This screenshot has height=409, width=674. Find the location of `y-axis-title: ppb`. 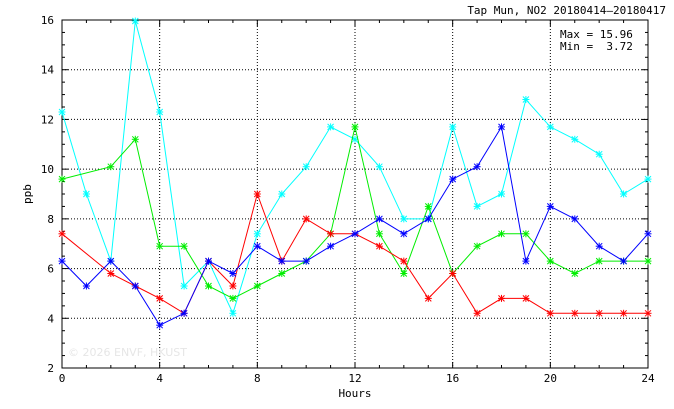

y-axis-title: ppb is located at coordinates (27, 194).